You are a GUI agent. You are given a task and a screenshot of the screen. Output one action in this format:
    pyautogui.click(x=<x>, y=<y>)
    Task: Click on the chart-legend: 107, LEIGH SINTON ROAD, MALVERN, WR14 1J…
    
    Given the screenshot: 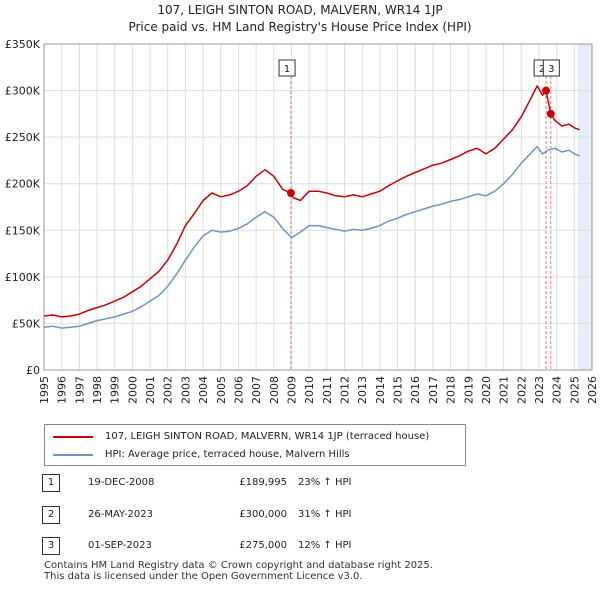 What is the action you would take?
    pyautogui.click(x=255, y=445)
    